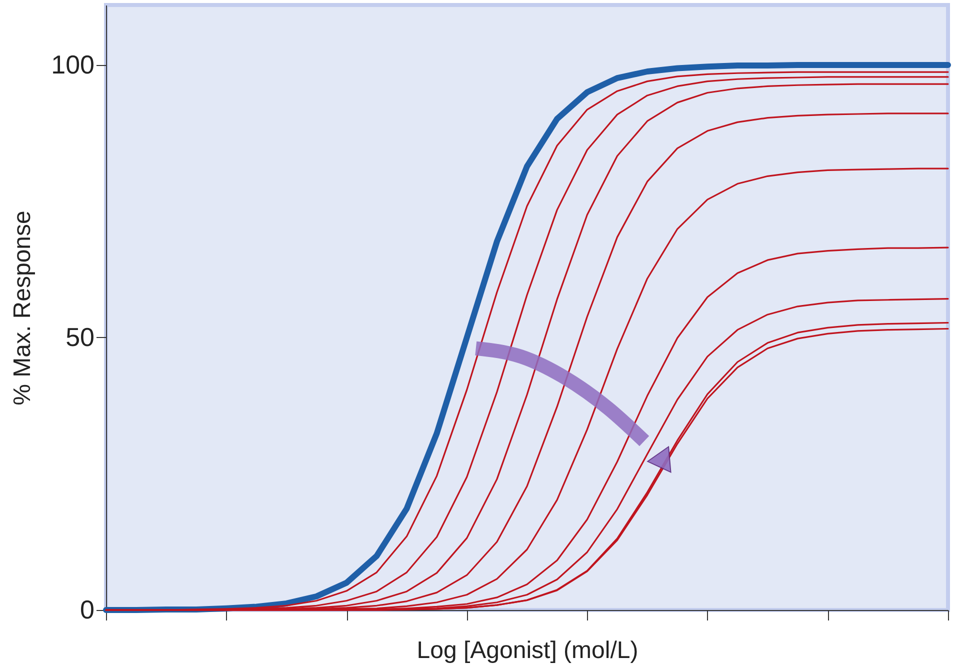 This screenshot has width=953, height=668. Describe the element at coordinates (22, 308) in the screenshot. I see `y-axis-title: % Max. Response` at that location.